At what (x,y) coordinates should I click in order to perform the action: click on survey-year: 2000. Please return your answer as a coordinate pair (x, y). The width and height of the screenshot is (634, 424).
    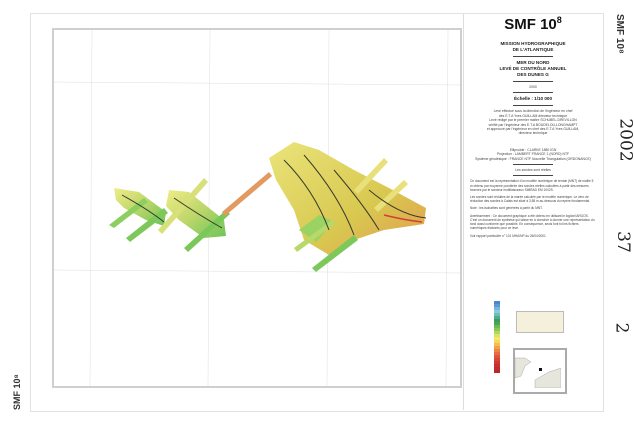
    Looking at the image, I should click on (533, 87).